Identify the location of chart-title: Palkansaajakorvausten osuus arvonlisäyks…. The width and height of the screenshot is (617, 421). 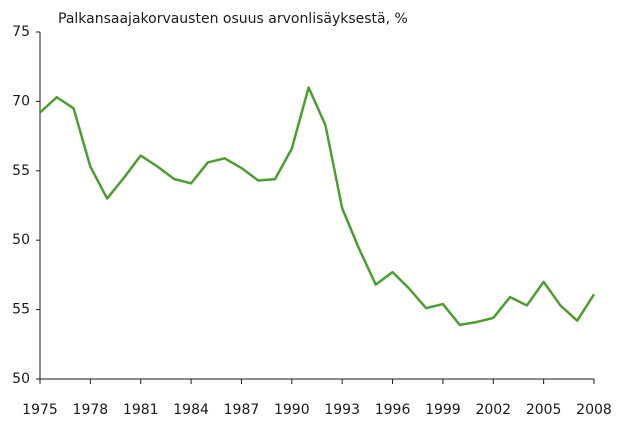
(233, 19).